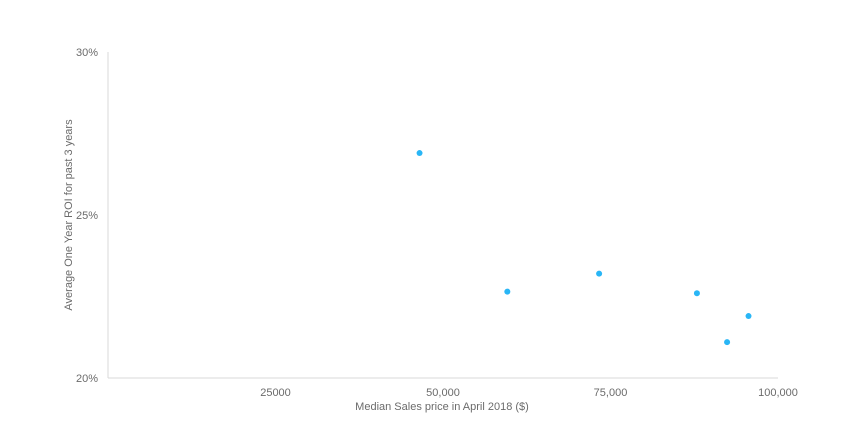  I want to click on x-tick-label: 75,000, so click(611, 393).